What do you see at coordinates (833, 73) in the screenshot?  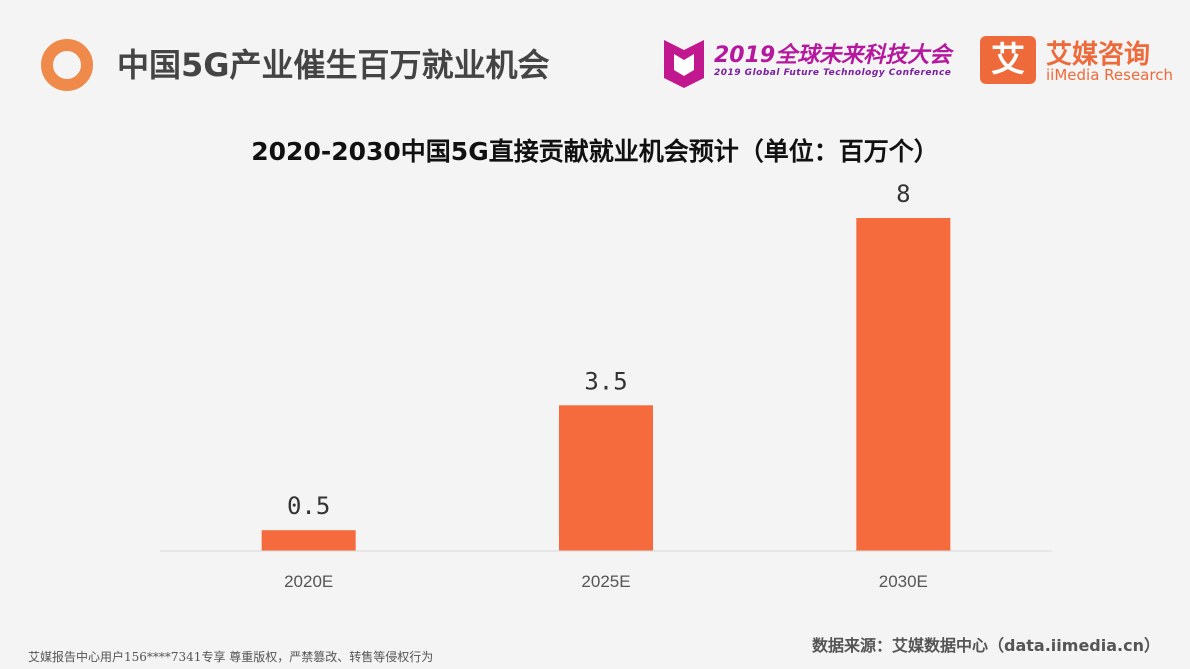 I see `conference-subtitle: 2019 Global Future Technology Conference` at bounding box center [833, 73].